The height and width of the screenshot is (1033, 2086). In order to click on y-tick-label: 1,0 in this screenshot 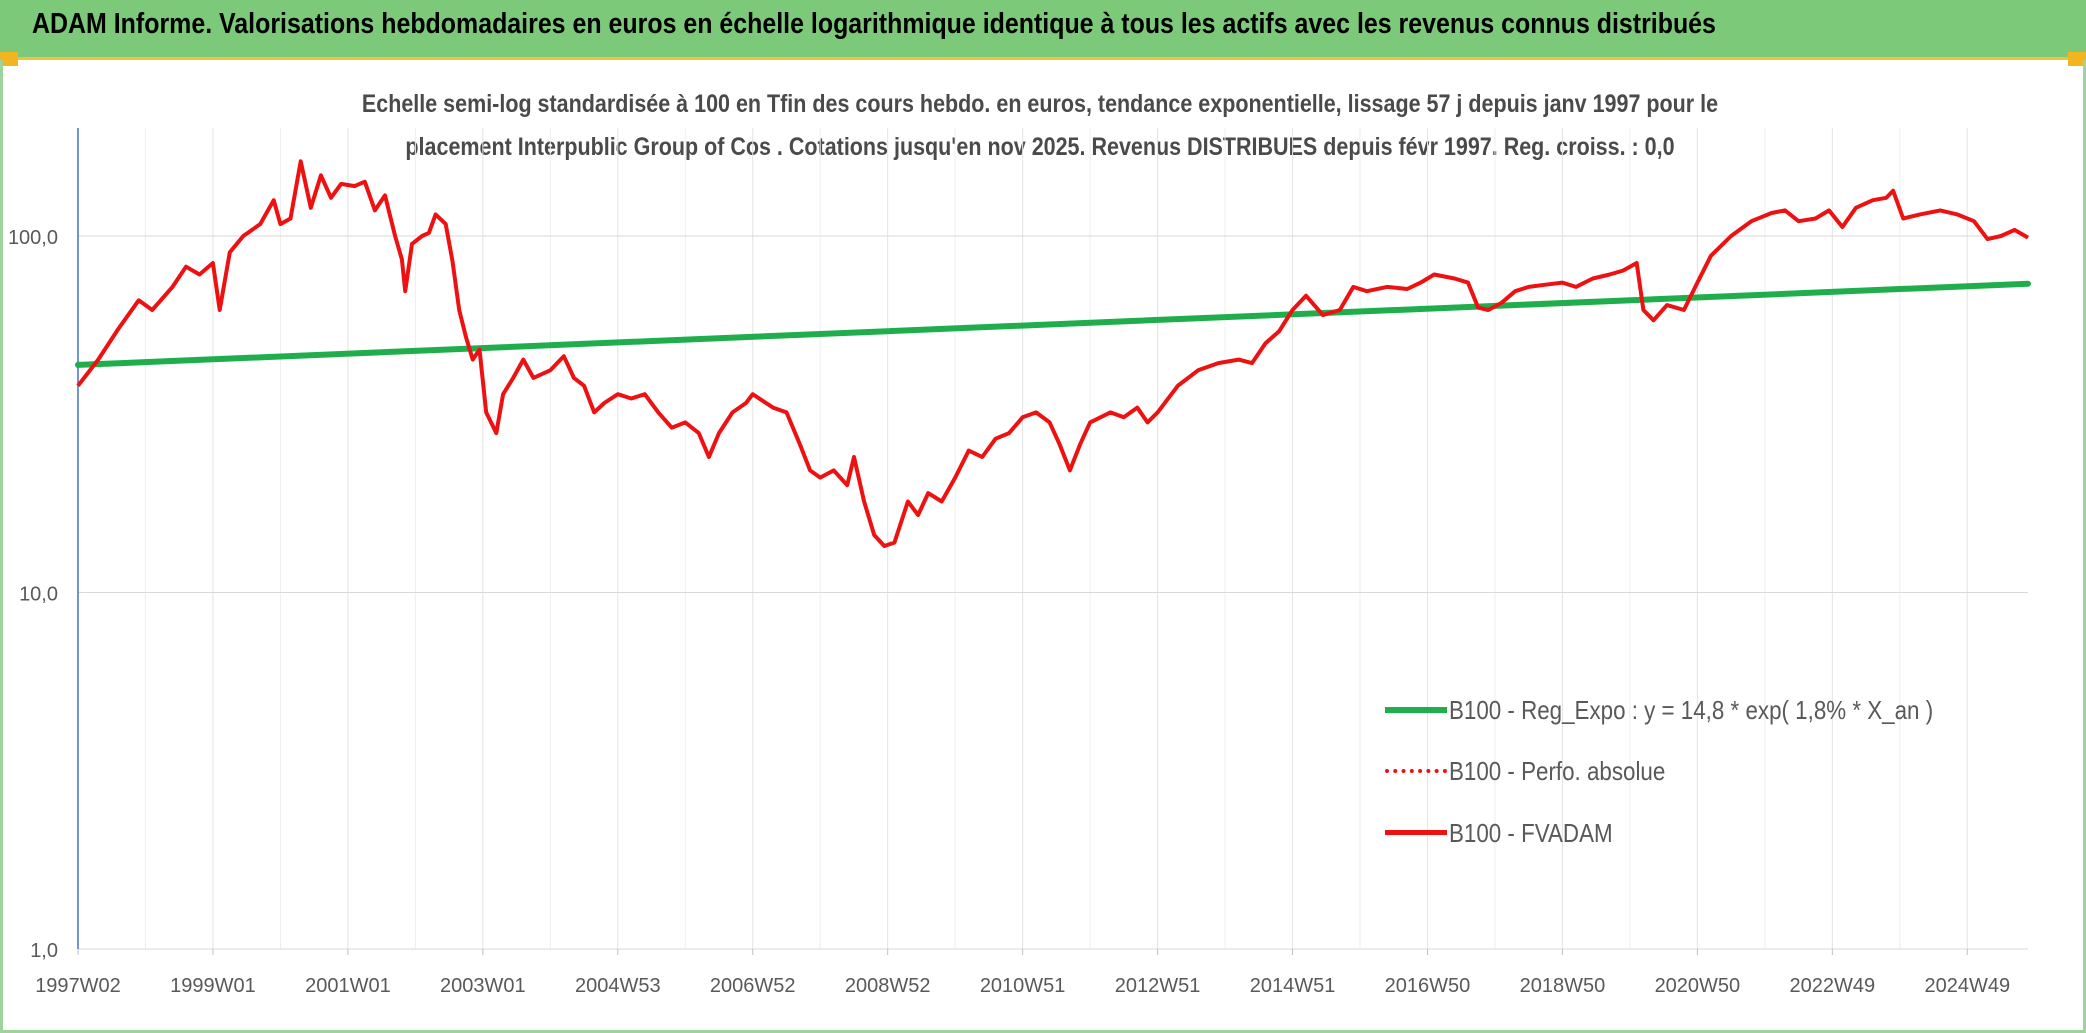, I will do `click(44, 951)`.